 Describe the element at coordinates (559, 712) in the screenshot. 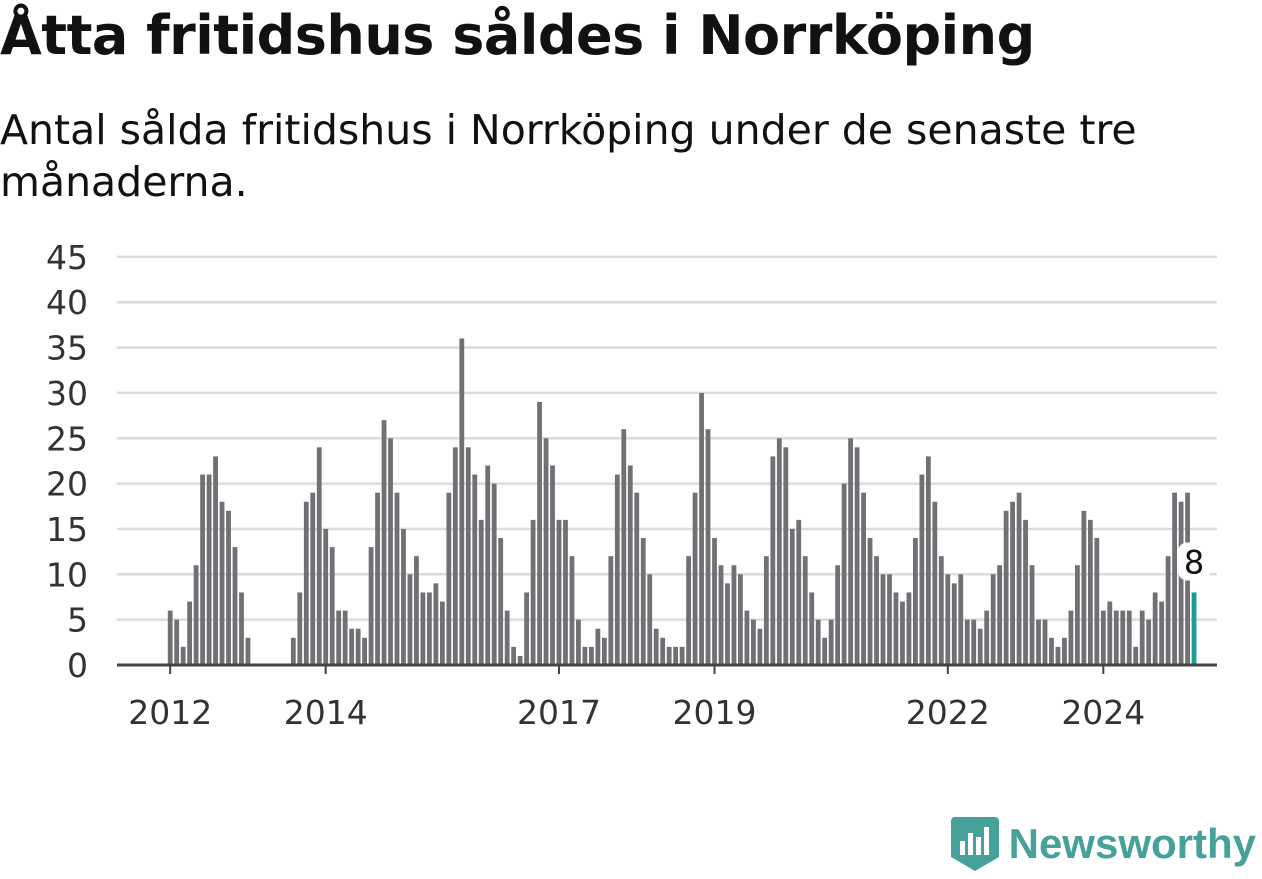

I see `x-tick-label: 2017` at that location.